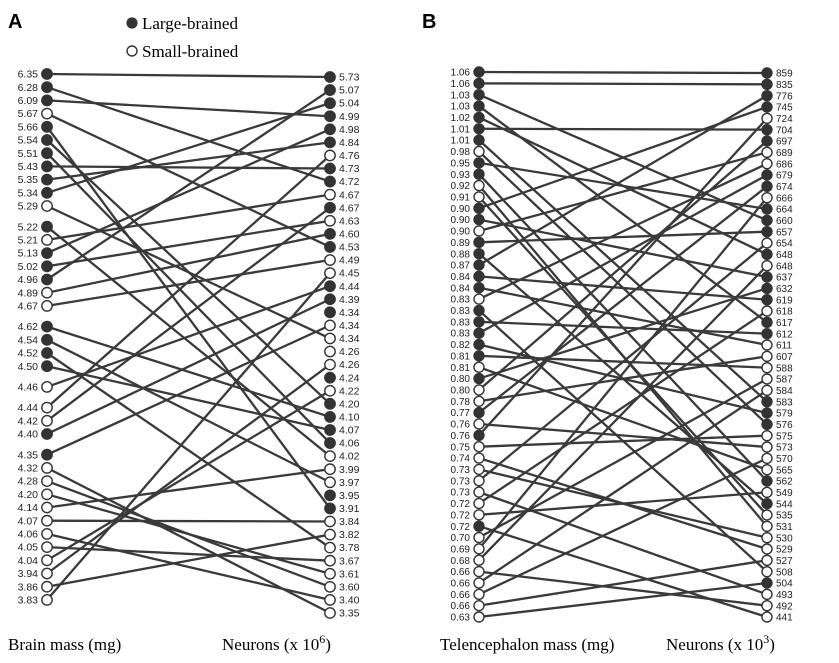  I want to click on right-tick-label: 835, so click(784, 85).